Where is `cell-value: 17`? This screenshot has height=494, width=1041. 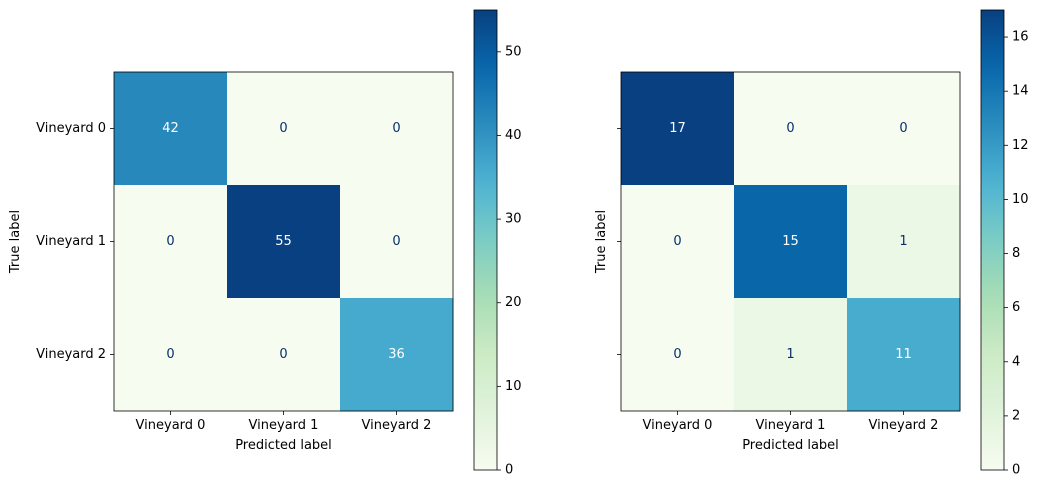
cell-value: 17 is located at coordinates (677, 128).